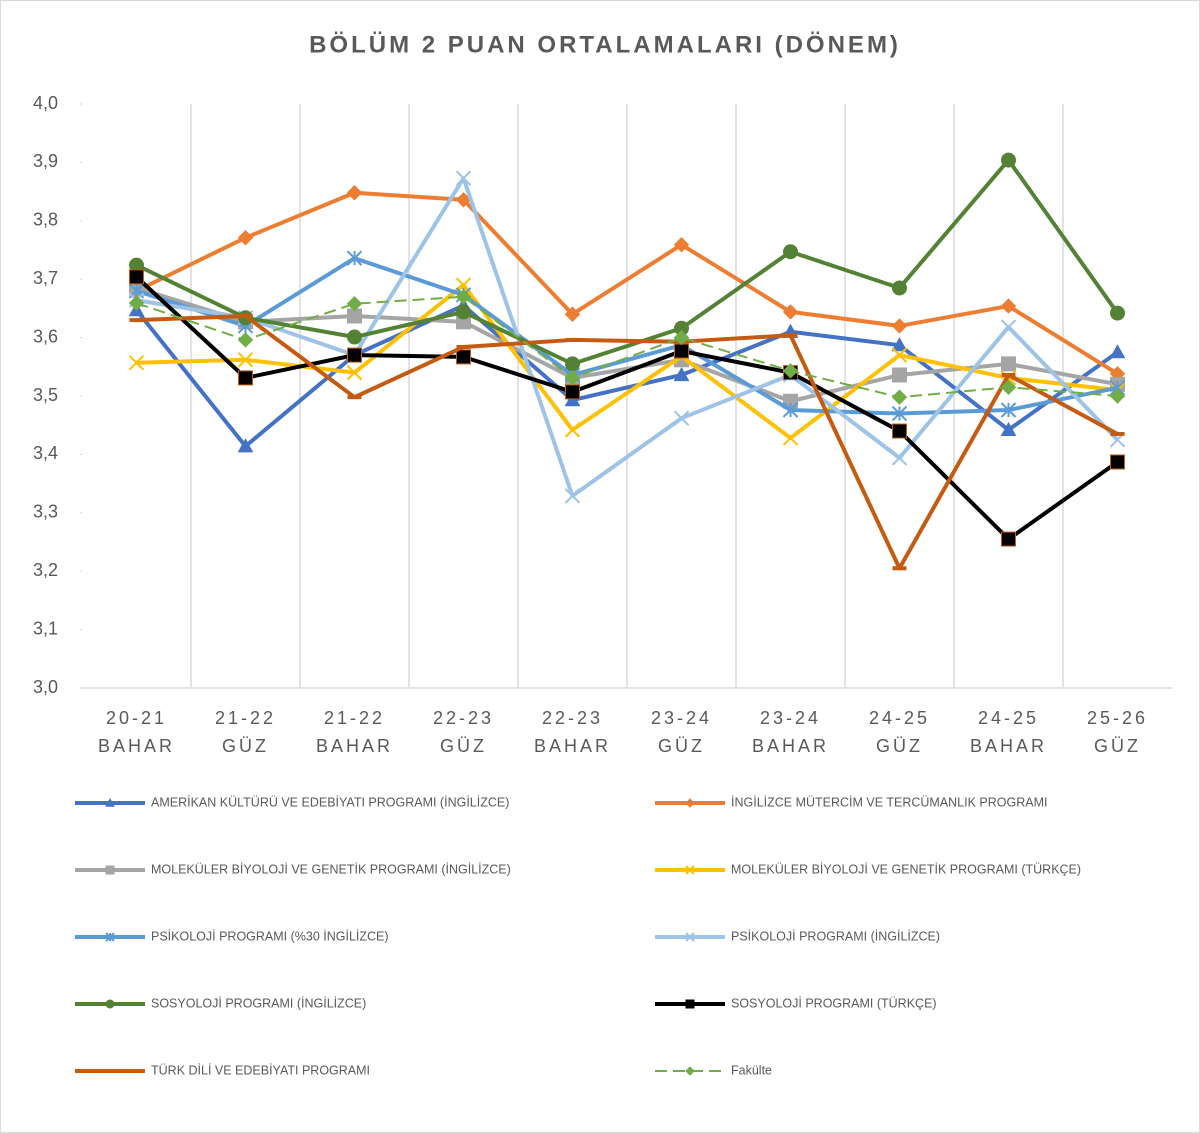  What do you see at coordinates (790, 732) in the screenshot?
I see `x-tick-label: 23-24 BAHAR` at bounding box center [790, 732].